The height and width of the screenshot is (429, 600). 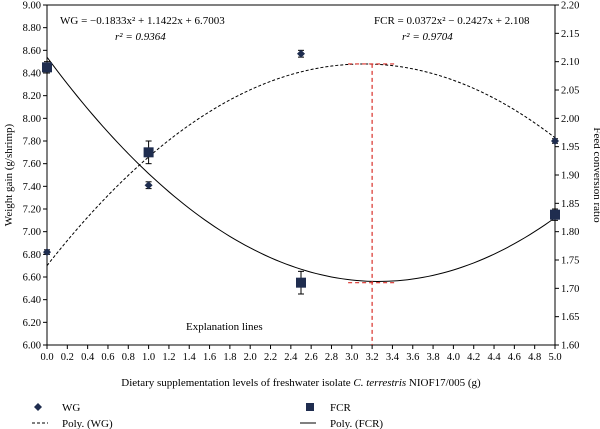 What do you see at coordinates (32, 346) in the screenshot?
I see `y-left-tick-label: 6.00` at bounding box center [32, 346].